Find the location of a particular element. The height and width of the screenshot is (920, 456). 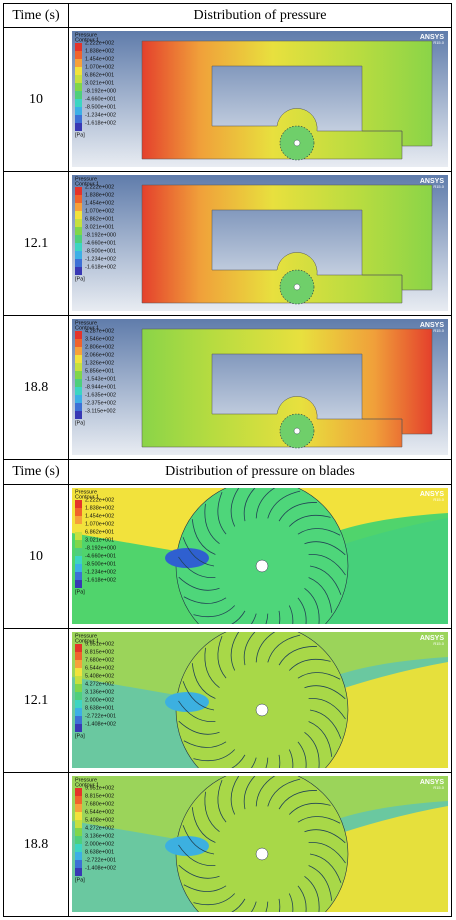

time-cell: 10 is located at coordinates (36, 556).